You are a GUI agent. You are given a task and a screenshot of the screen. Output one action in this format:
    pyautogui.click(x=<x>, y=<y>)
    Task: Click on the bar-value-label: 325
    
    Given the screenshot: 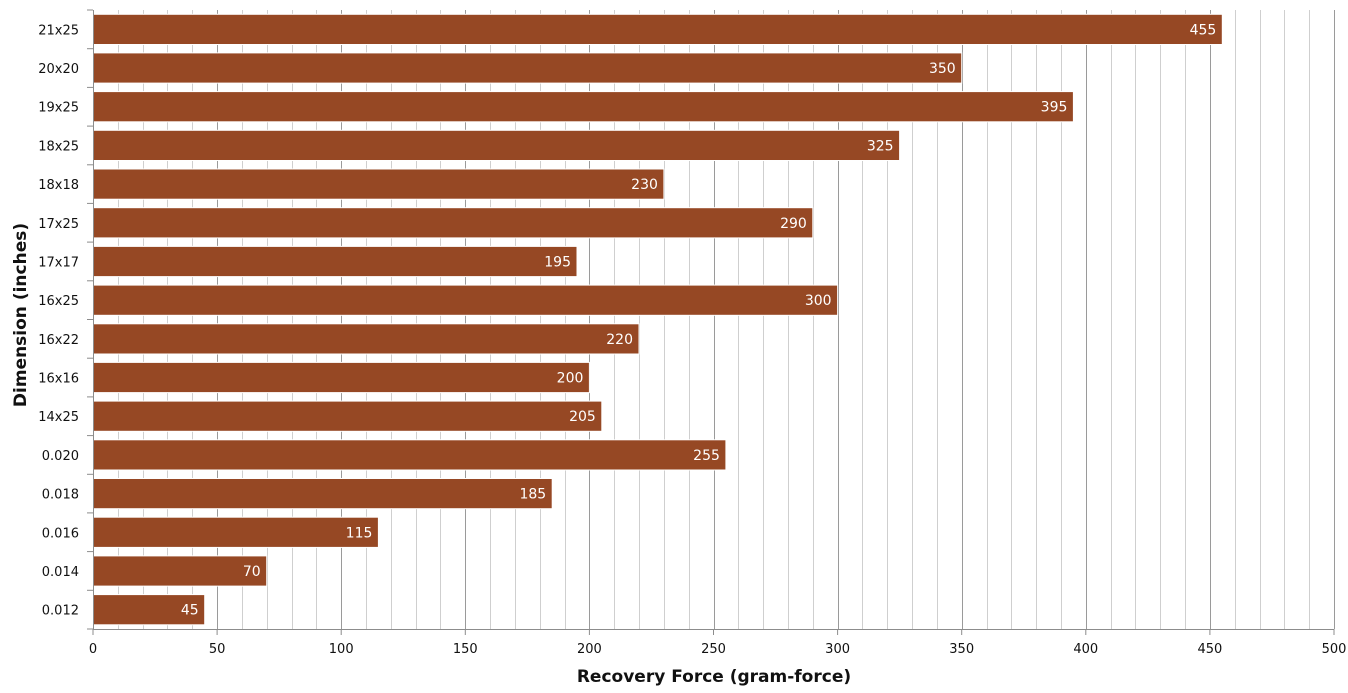 What is the action you would take?
    pyautogui.click(x=880, y=146)
    